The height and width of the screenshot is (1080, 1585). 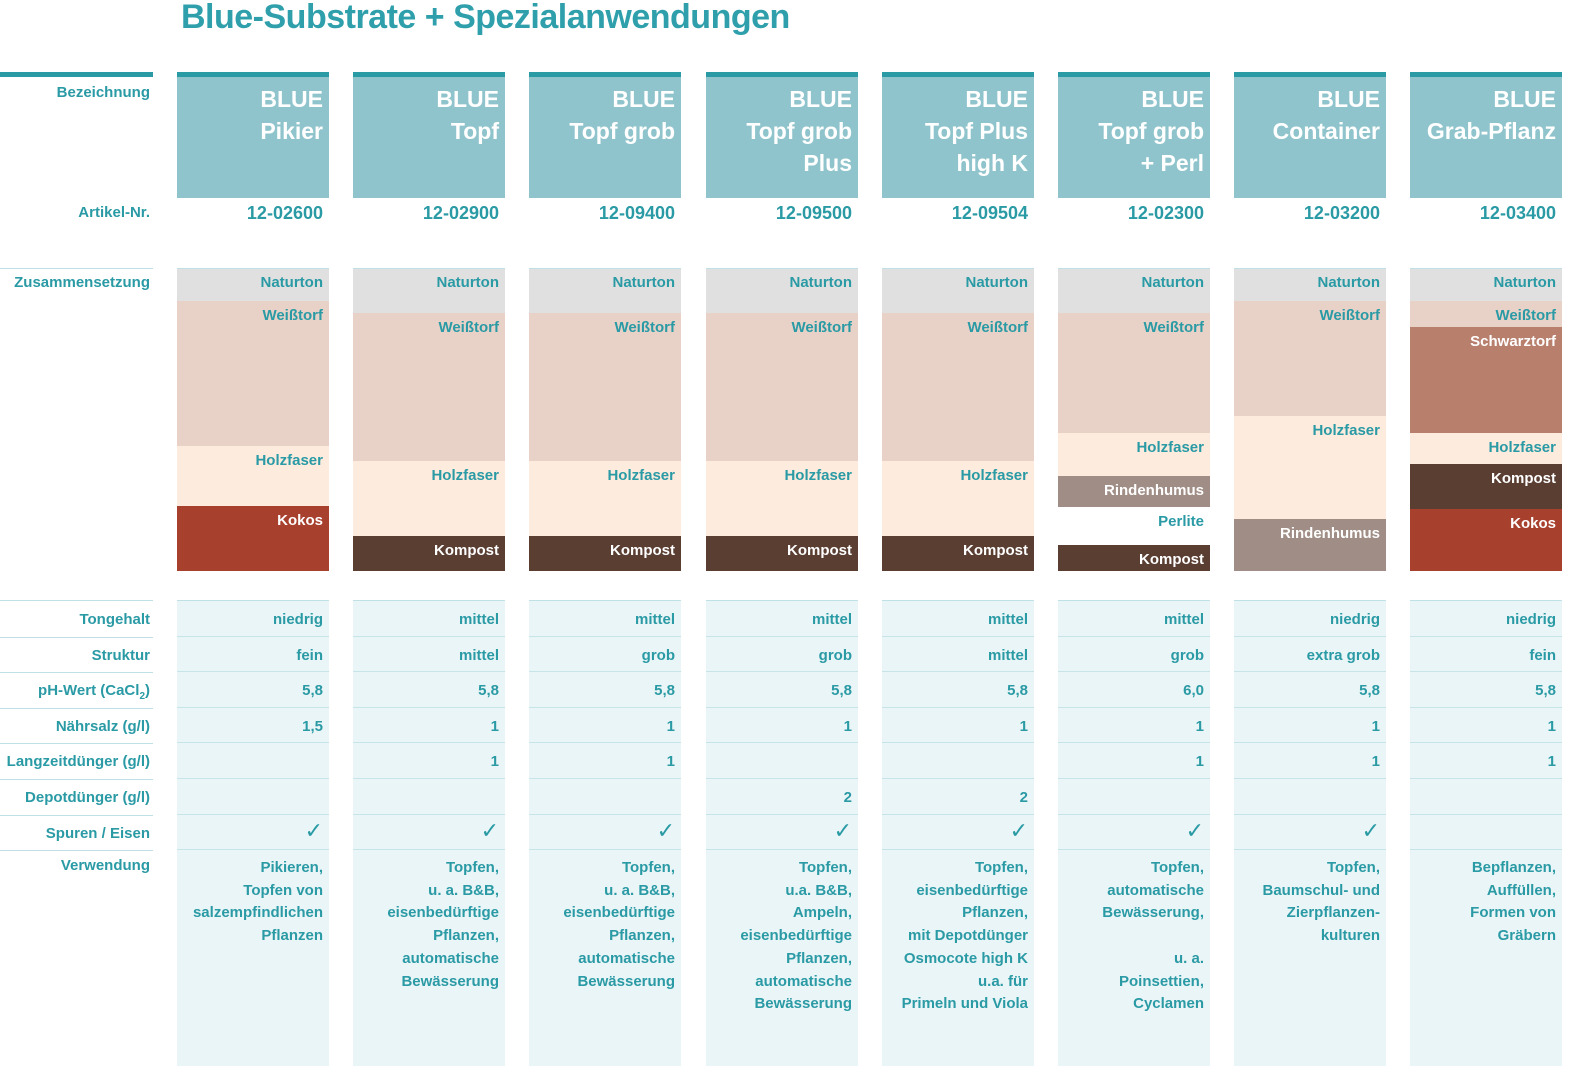 What do you see at coordinates (1181, 521) in the screenshot?
I see `layer-label: Perlite` at bounding box center [1181, 521].